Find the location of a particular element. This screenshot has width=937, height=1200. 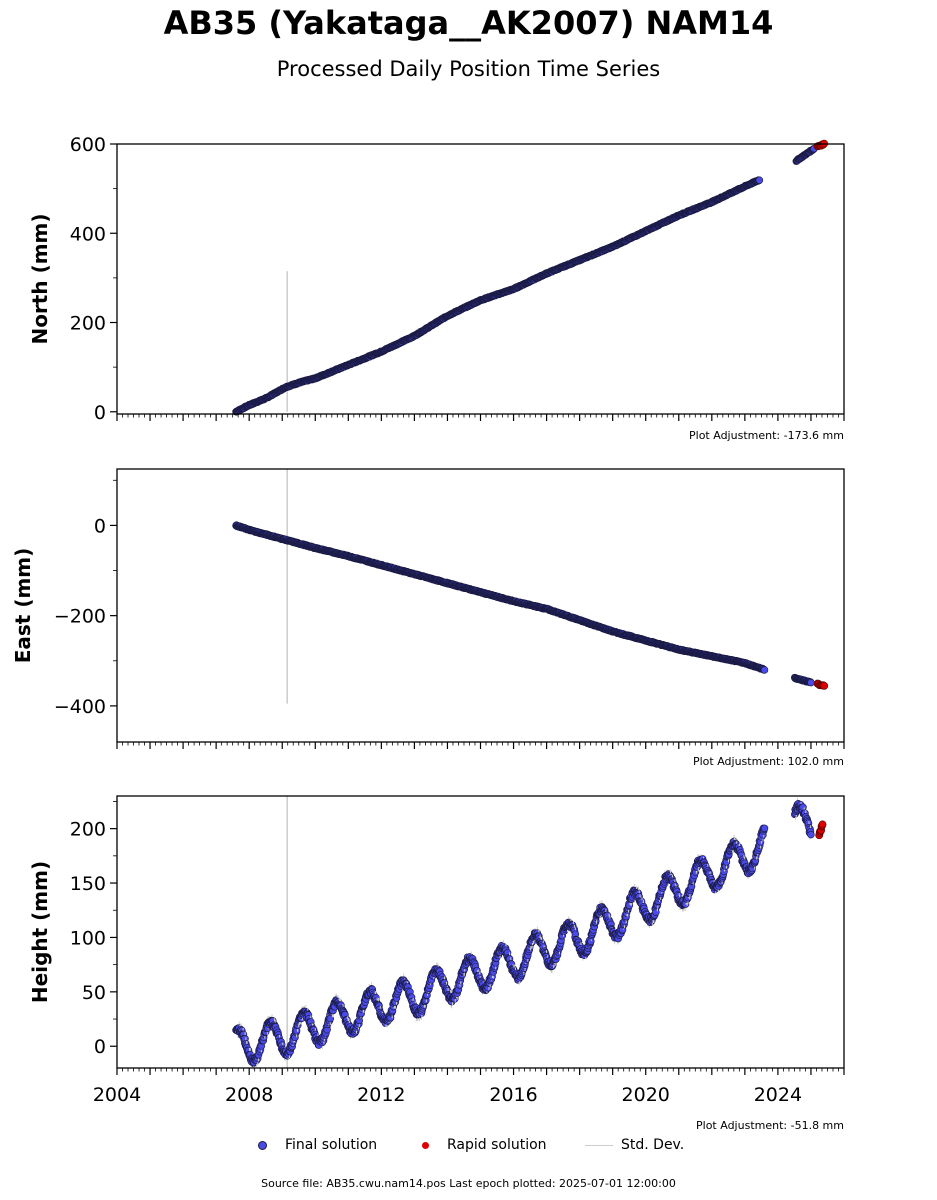

north-final-points is located at coordinates (525, 280).